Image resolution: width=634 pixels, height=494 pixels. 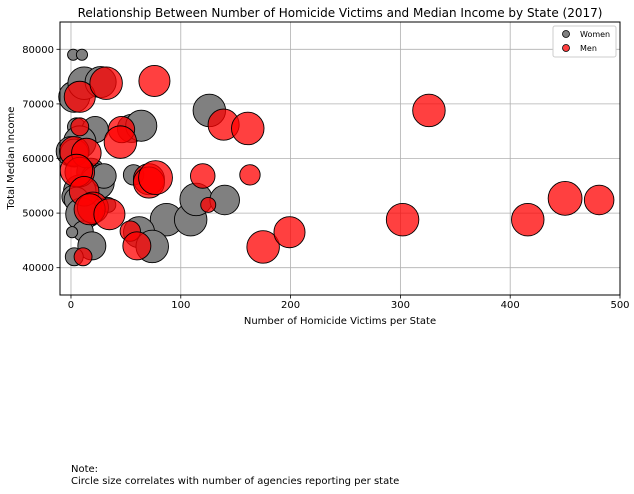 I want to click on note-heading: Note:, so click(x=85, y=469).